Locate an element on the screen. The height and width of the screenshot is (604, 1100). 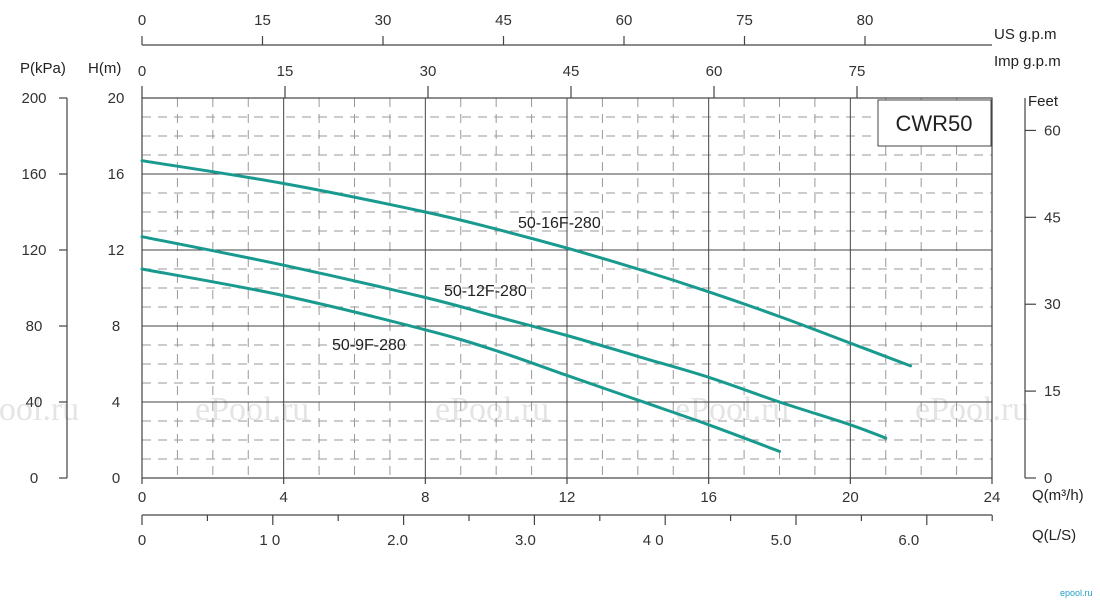
kpa-tick-label: 200 is located at coordinates (33, 98).